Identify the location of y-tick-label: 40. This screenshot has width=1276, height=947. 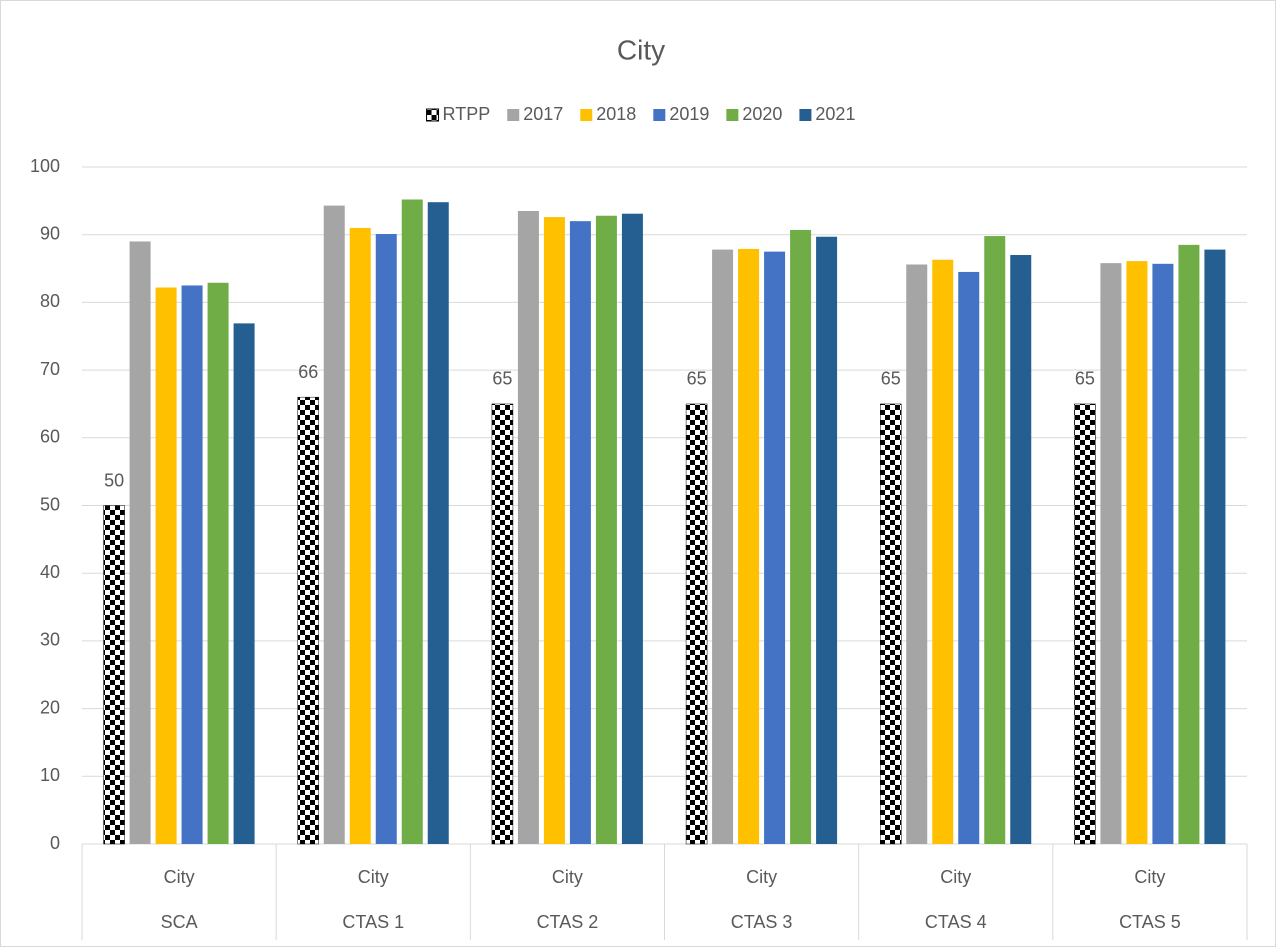
(50, 572).